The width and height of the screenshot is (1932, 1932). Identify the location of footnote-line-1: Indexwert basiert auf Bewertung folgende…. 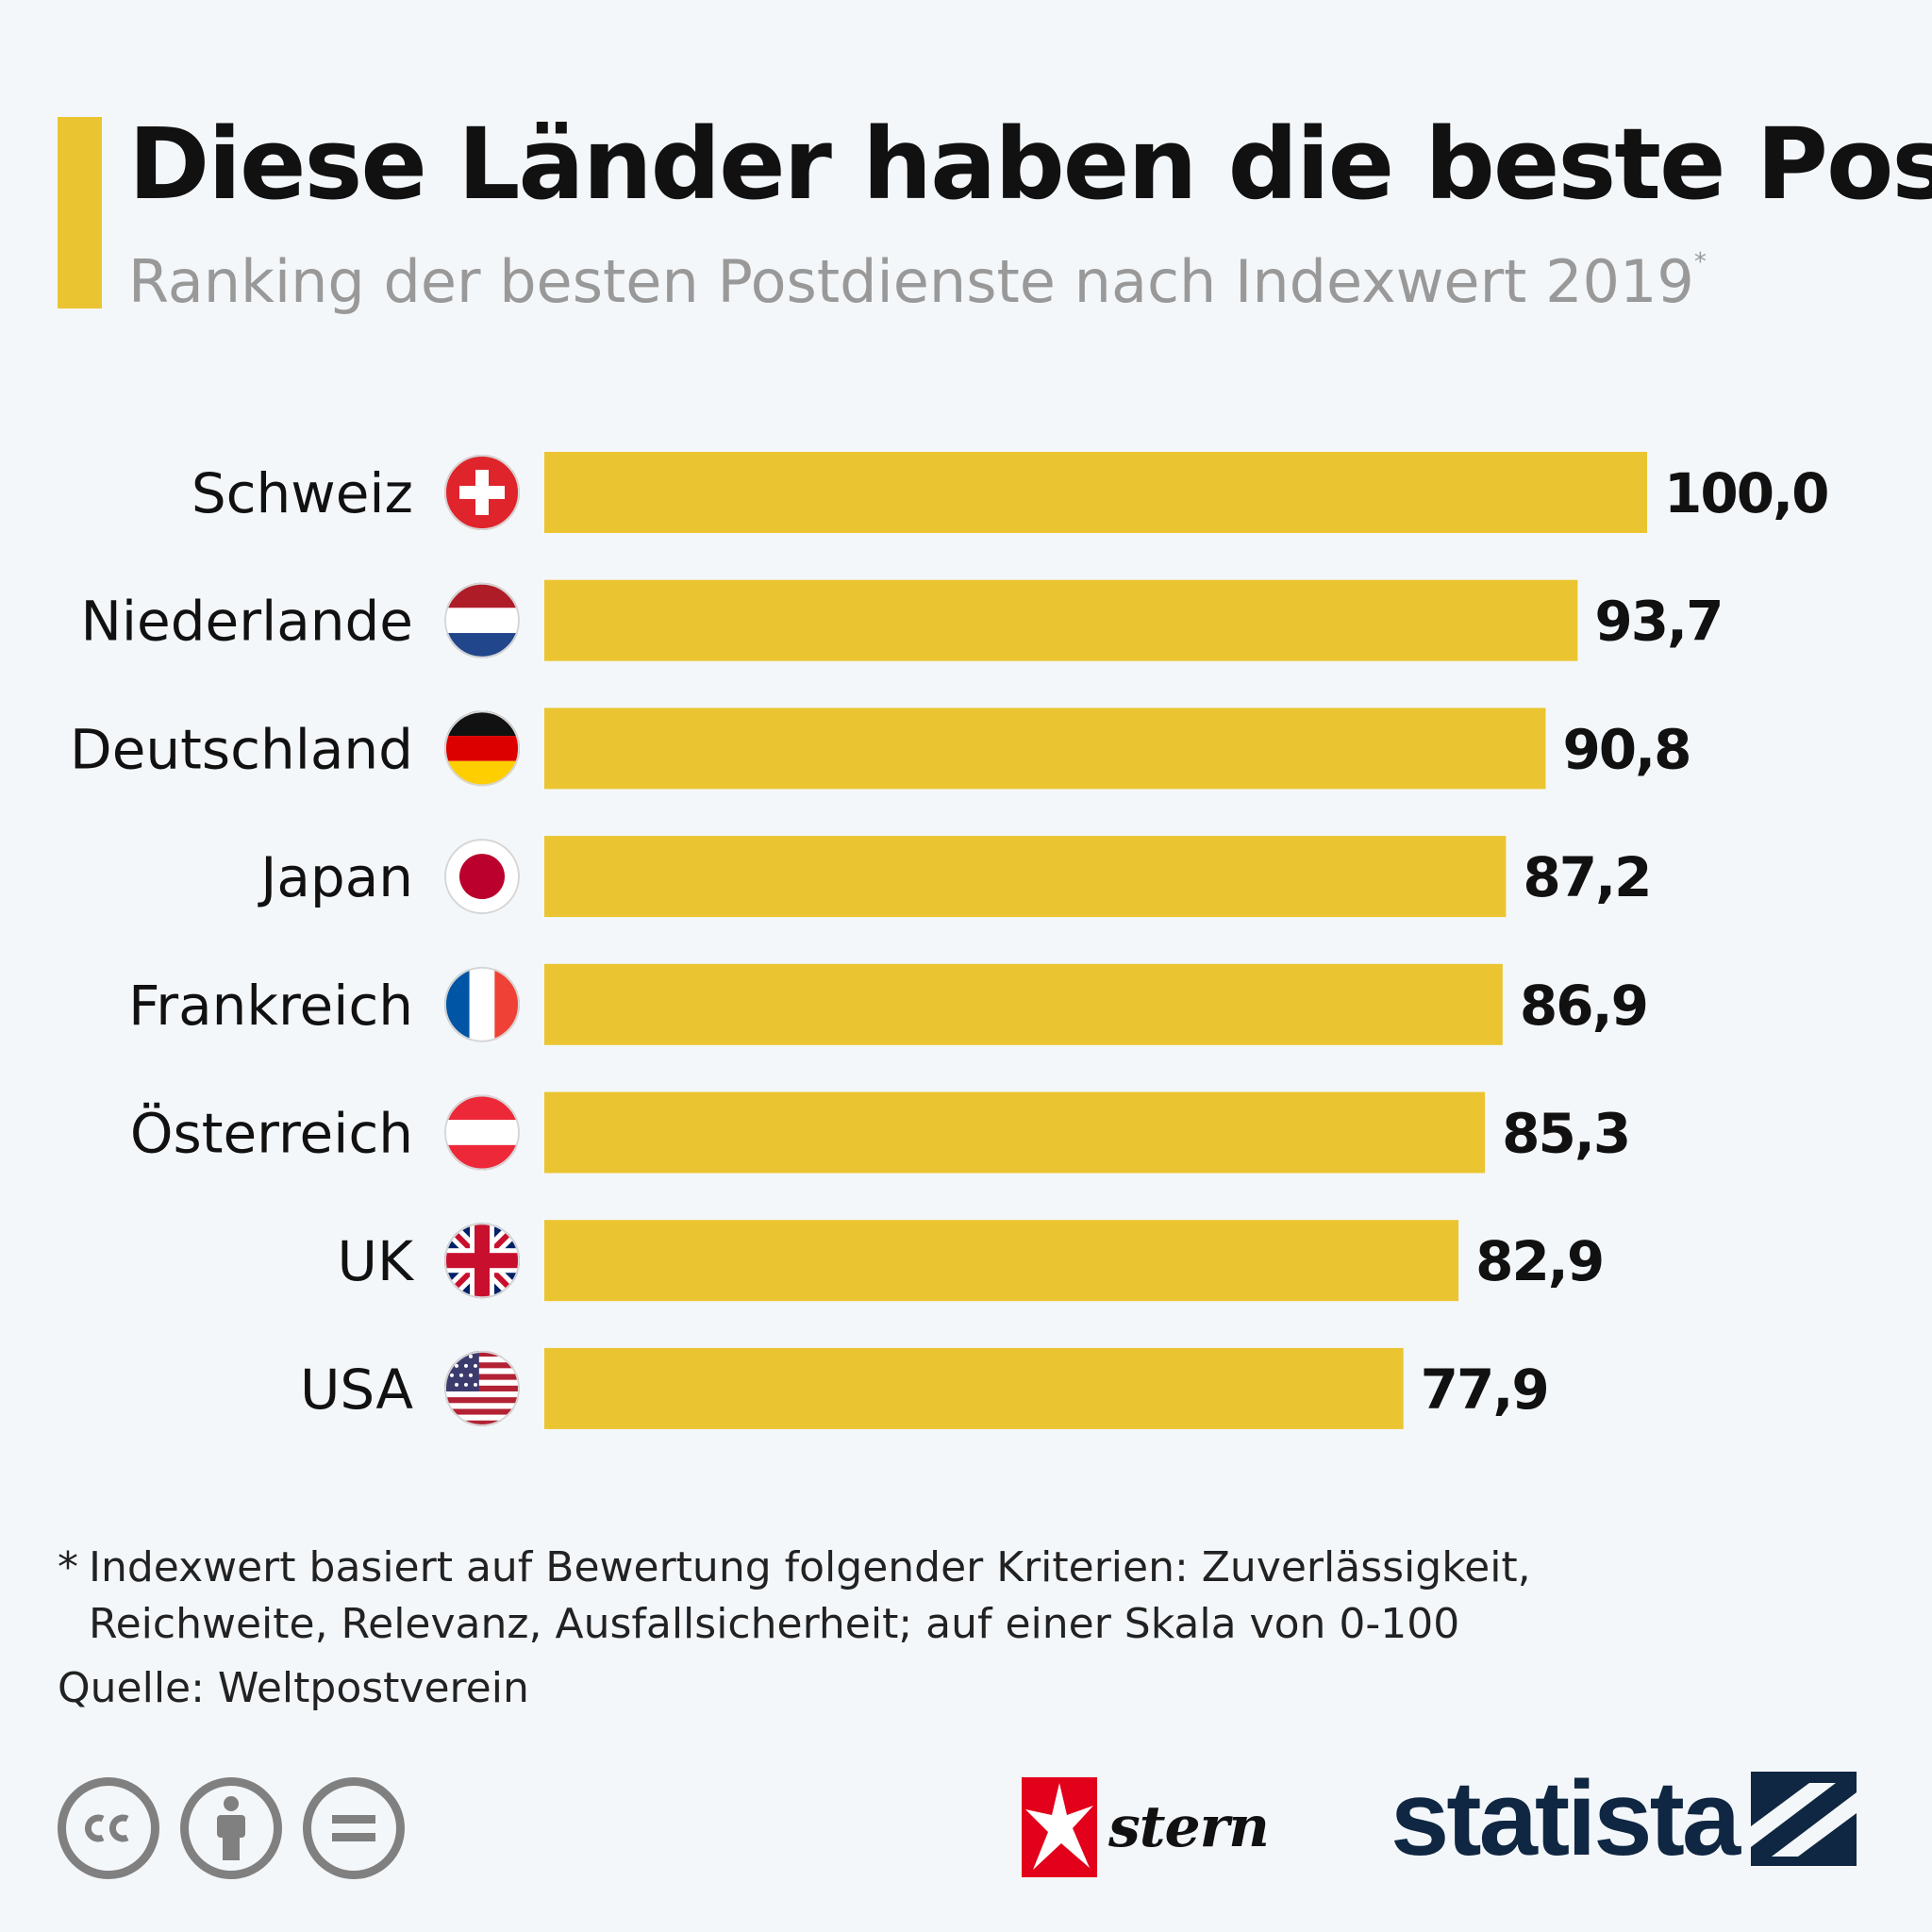
(810, 1567).